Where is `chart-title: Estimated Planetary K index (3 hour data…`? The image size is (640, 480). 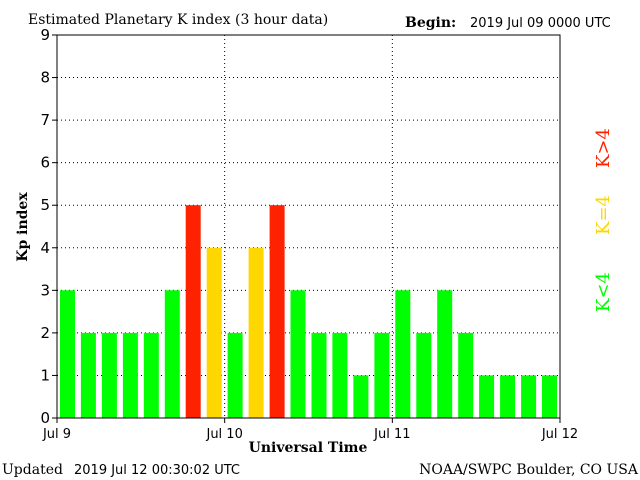
chart-title: Estimated Planetary K index (3 hour data… is located at coordinates (178, 20).